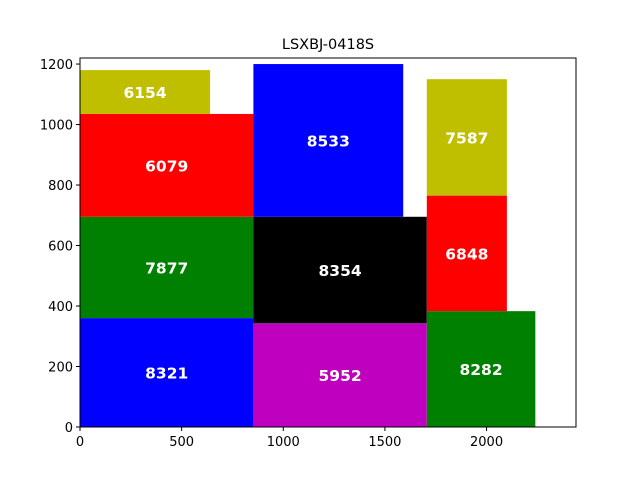 The height and width of the screenshot is (480, 640). I want to click on rect-label-6154: 6154, so click(144, 93).